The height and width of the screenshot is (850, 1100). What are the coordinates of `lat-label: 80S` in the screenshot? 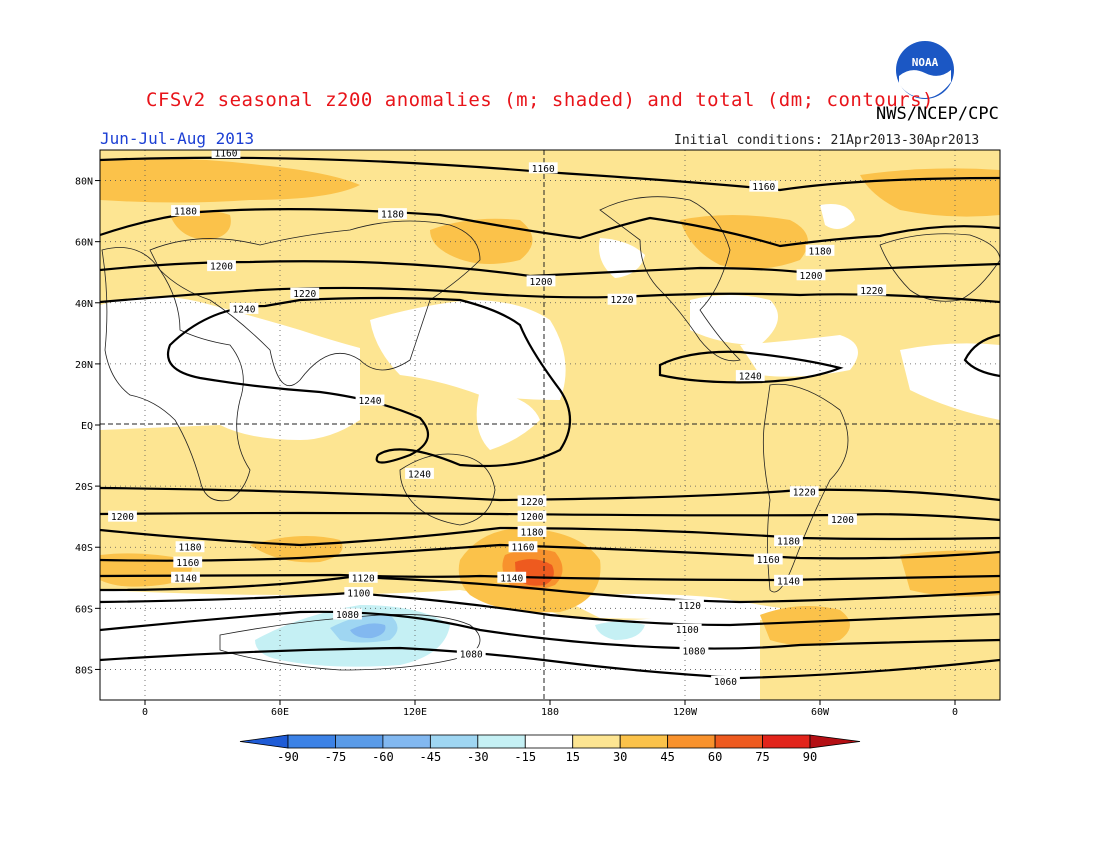 It's located at (84, 670).